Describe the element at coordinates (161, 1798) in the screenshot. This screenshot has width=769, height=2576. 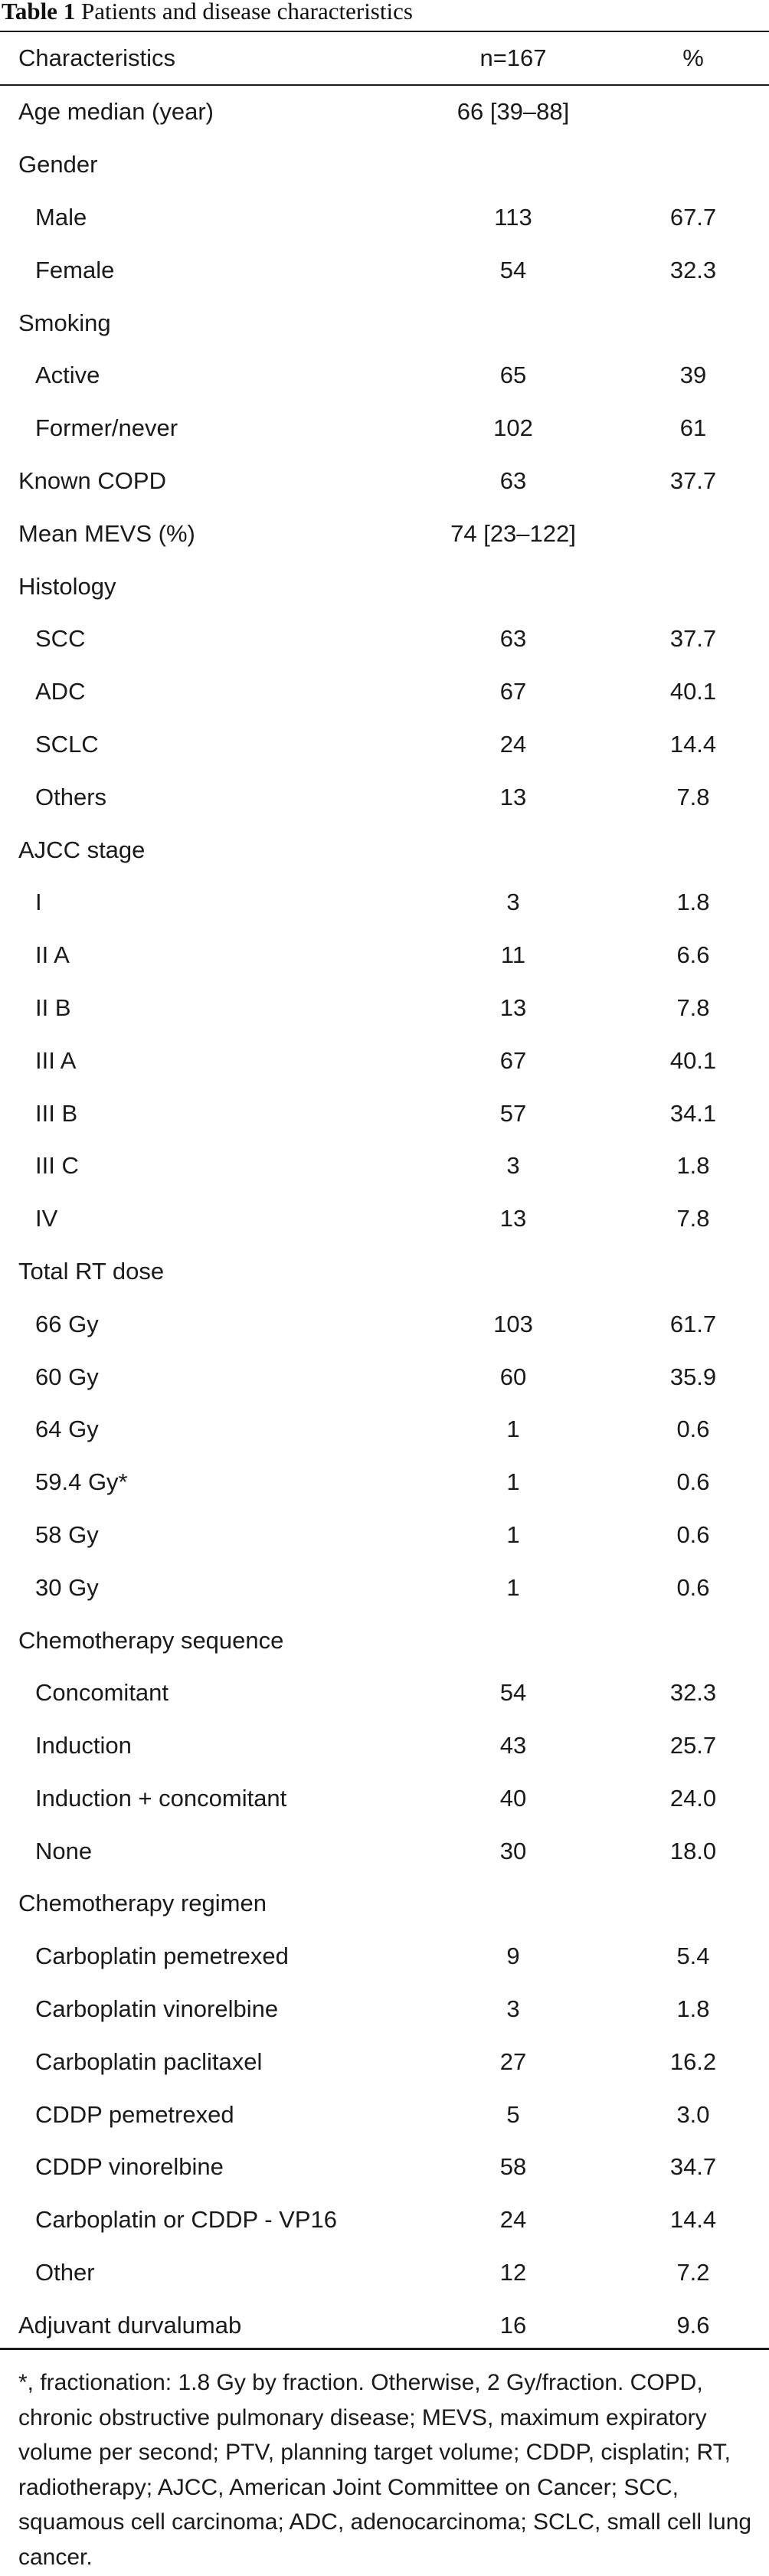
I see `row-label: Induction + concomitant` at that location.